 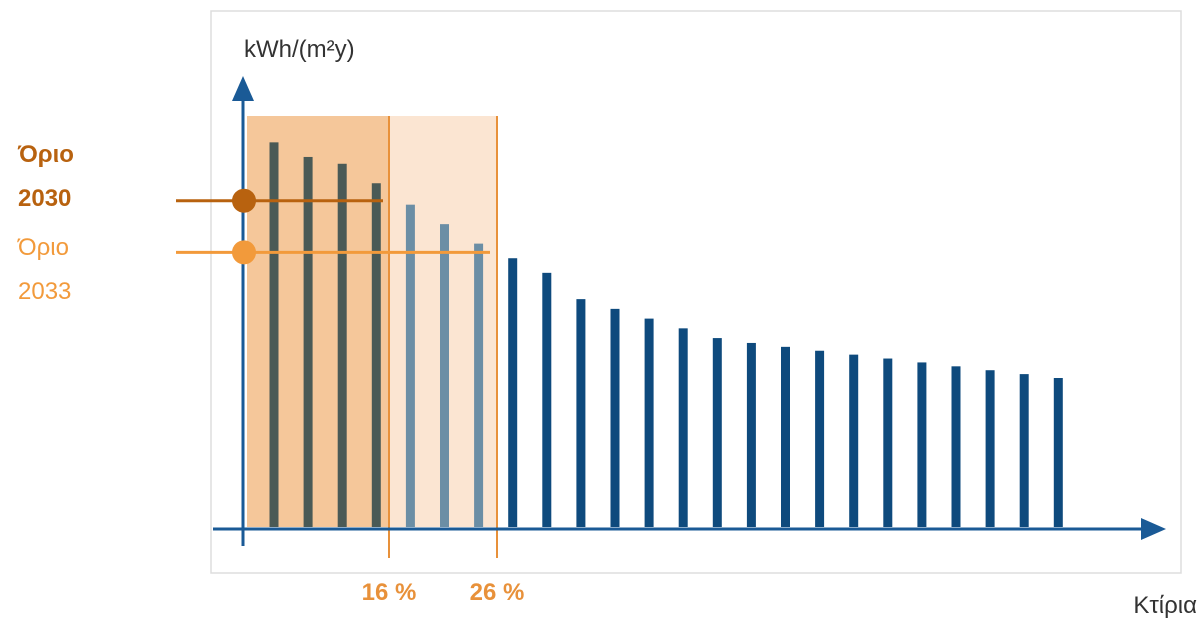 What do you see at coordinates (243, 88) in the screenshot?
I see `y-axis-arrow` at bounding box center [243, 88].